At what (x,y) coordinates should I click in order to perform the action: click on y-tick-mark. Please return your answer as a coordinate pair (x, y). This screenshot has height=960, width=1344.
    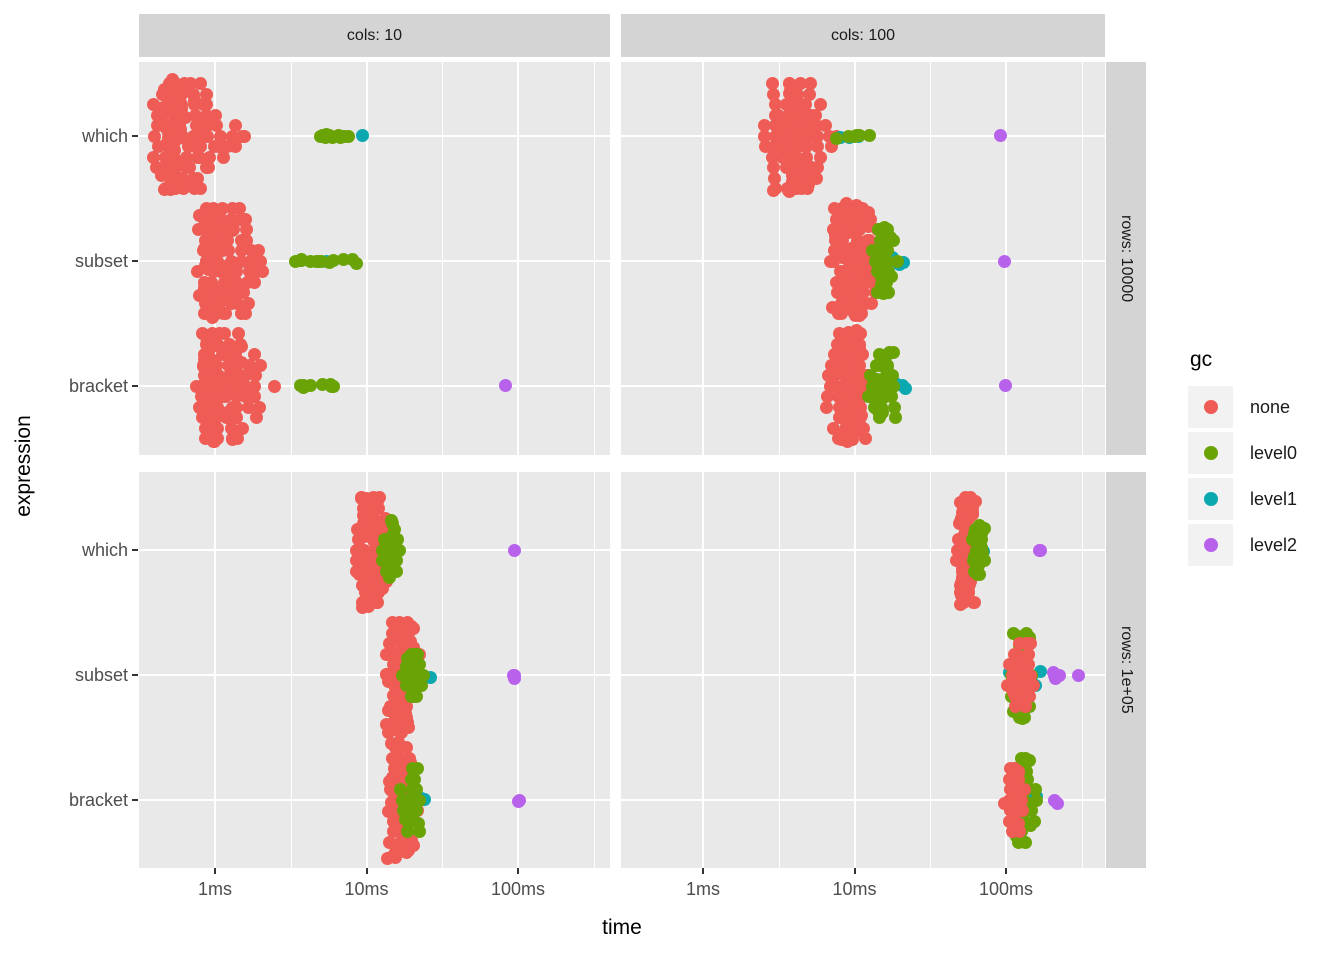
    Looking at the image, I should click on (135, 386).